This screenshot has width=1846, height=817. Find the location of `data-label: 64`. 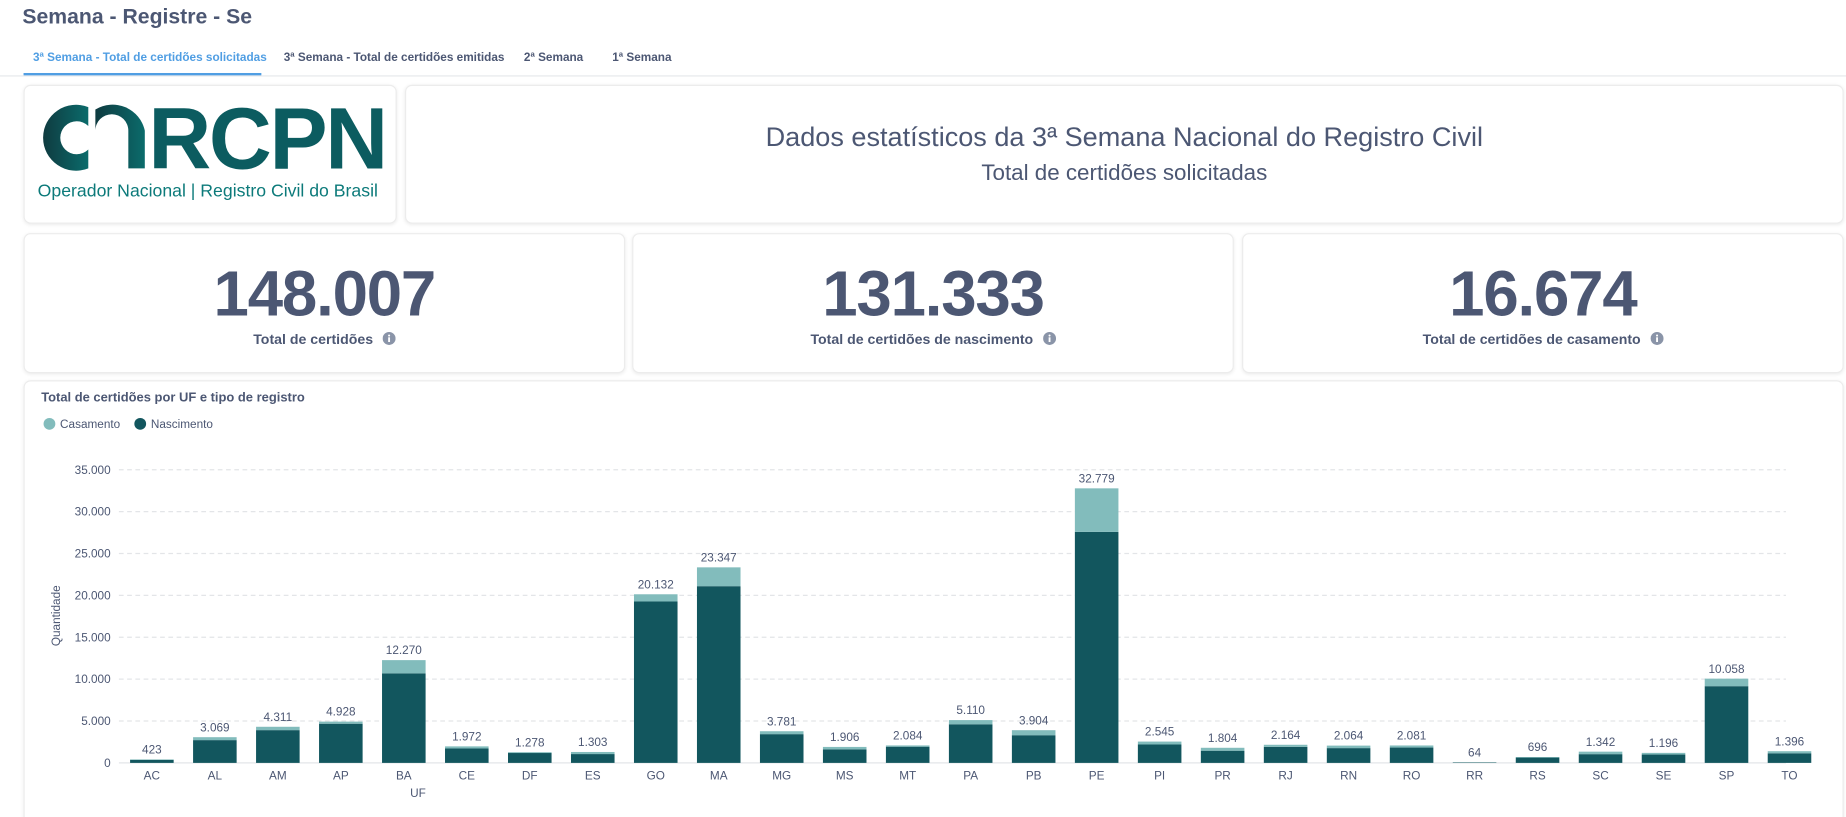

data-label: 64 is located at coordinates (1475, 752).